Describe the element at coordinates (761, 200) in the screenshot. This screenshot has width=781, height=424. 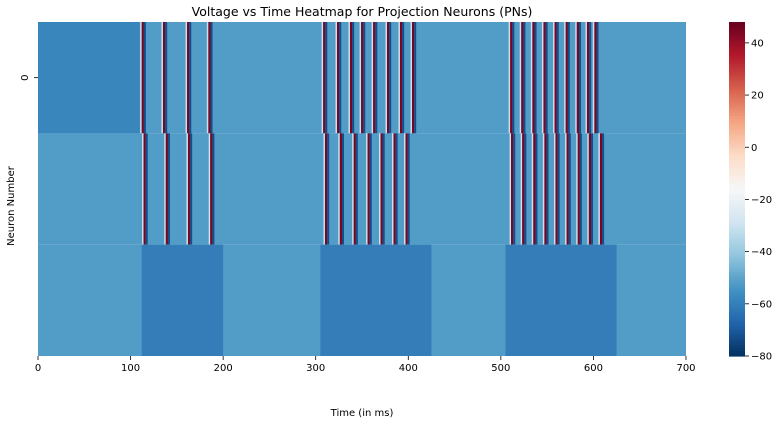
I see `colorbar-tick-label: −20` at that location.